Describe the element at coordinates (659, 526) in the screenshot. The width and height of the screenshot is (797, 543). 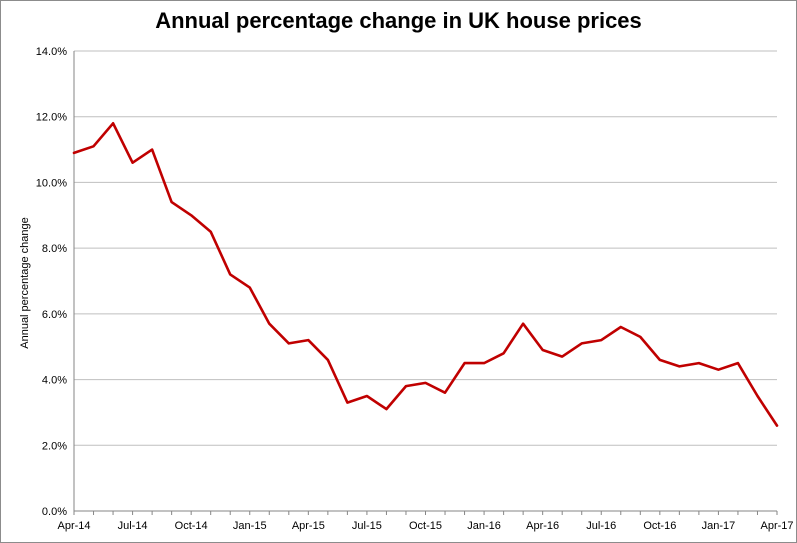
I see `x-tick-label: Oct-16` at that location.